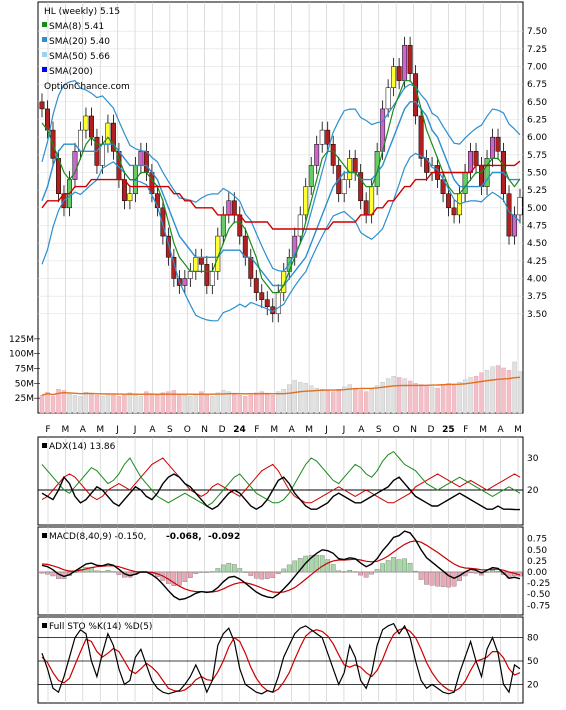  Describe the element at coordinates (537, 121) in the screenshot. I see `y-tick-label-price: 6.25` at that location.